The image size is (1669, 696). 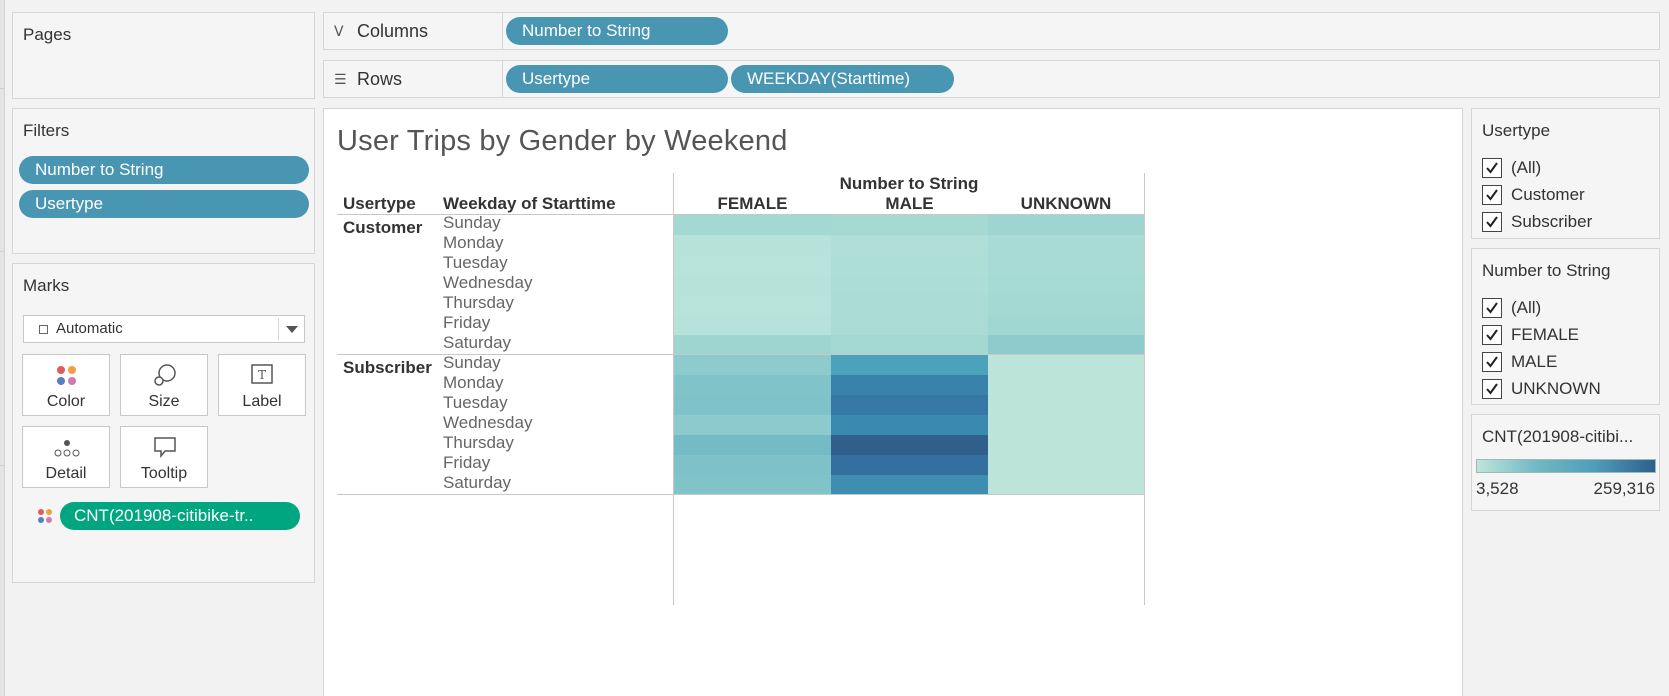 I want to click on heatmap-cell-subscriber-wednesday-female, so click(x=752, y=425).